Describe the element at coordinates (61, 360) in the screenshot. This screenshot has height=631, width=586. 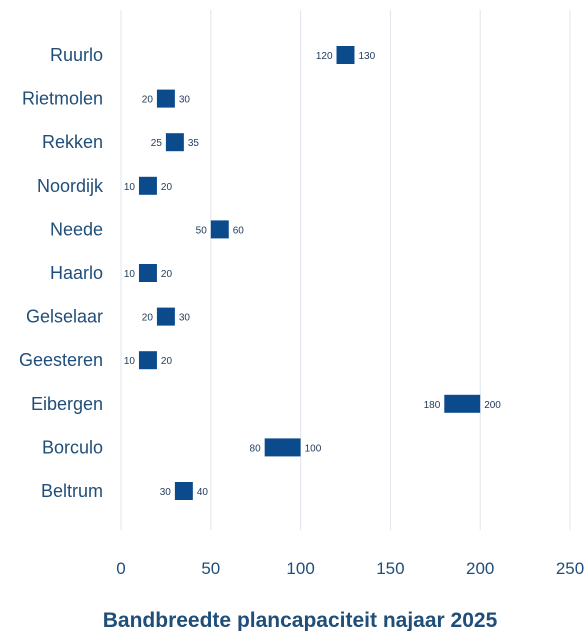
I see `category-label: Geesteren` at that location.